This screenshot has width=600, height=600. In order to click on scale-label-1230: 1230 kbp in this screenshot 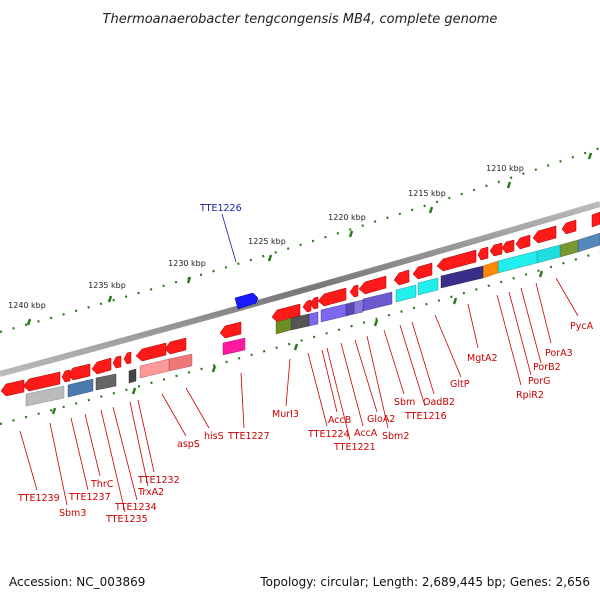, I will do `click(187, 263)`.